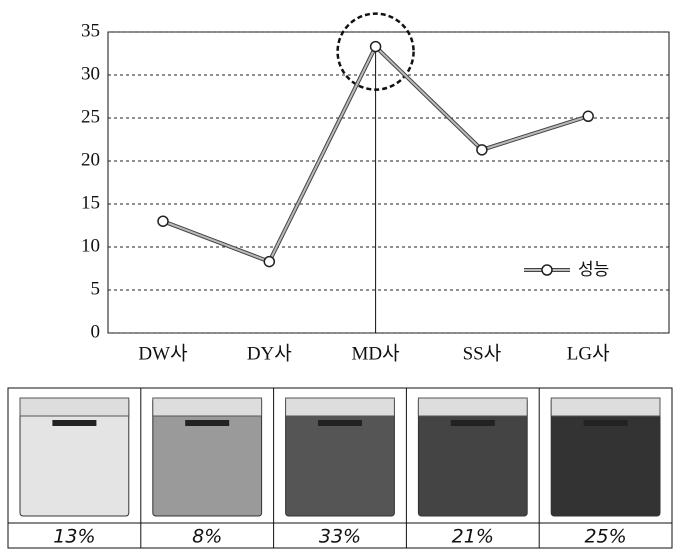  Describe the element at coordinates (90, 202) in the screenshot. I see `y-tick-label: 15` at that location.